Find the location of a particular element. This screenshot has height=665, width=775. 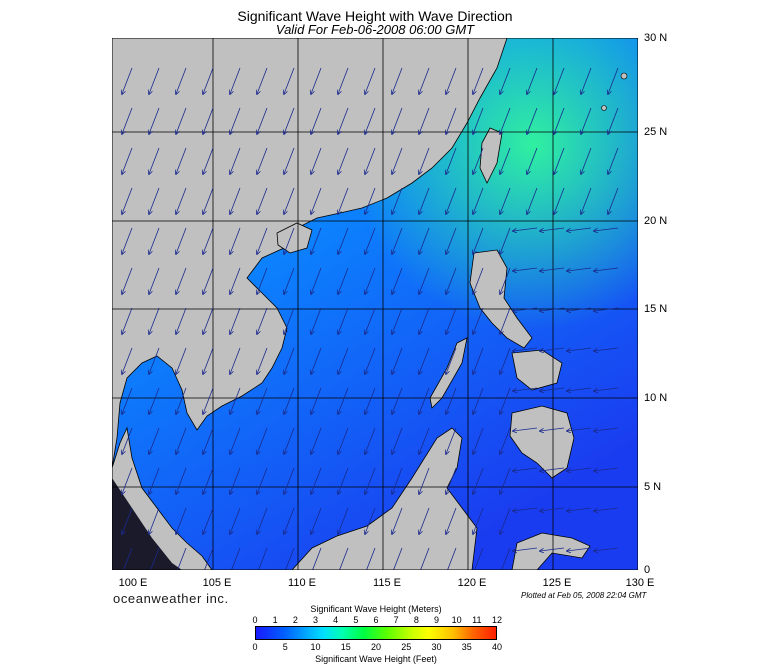

colorbar-feet-tick: 30 is located at coordinates (436, 647).